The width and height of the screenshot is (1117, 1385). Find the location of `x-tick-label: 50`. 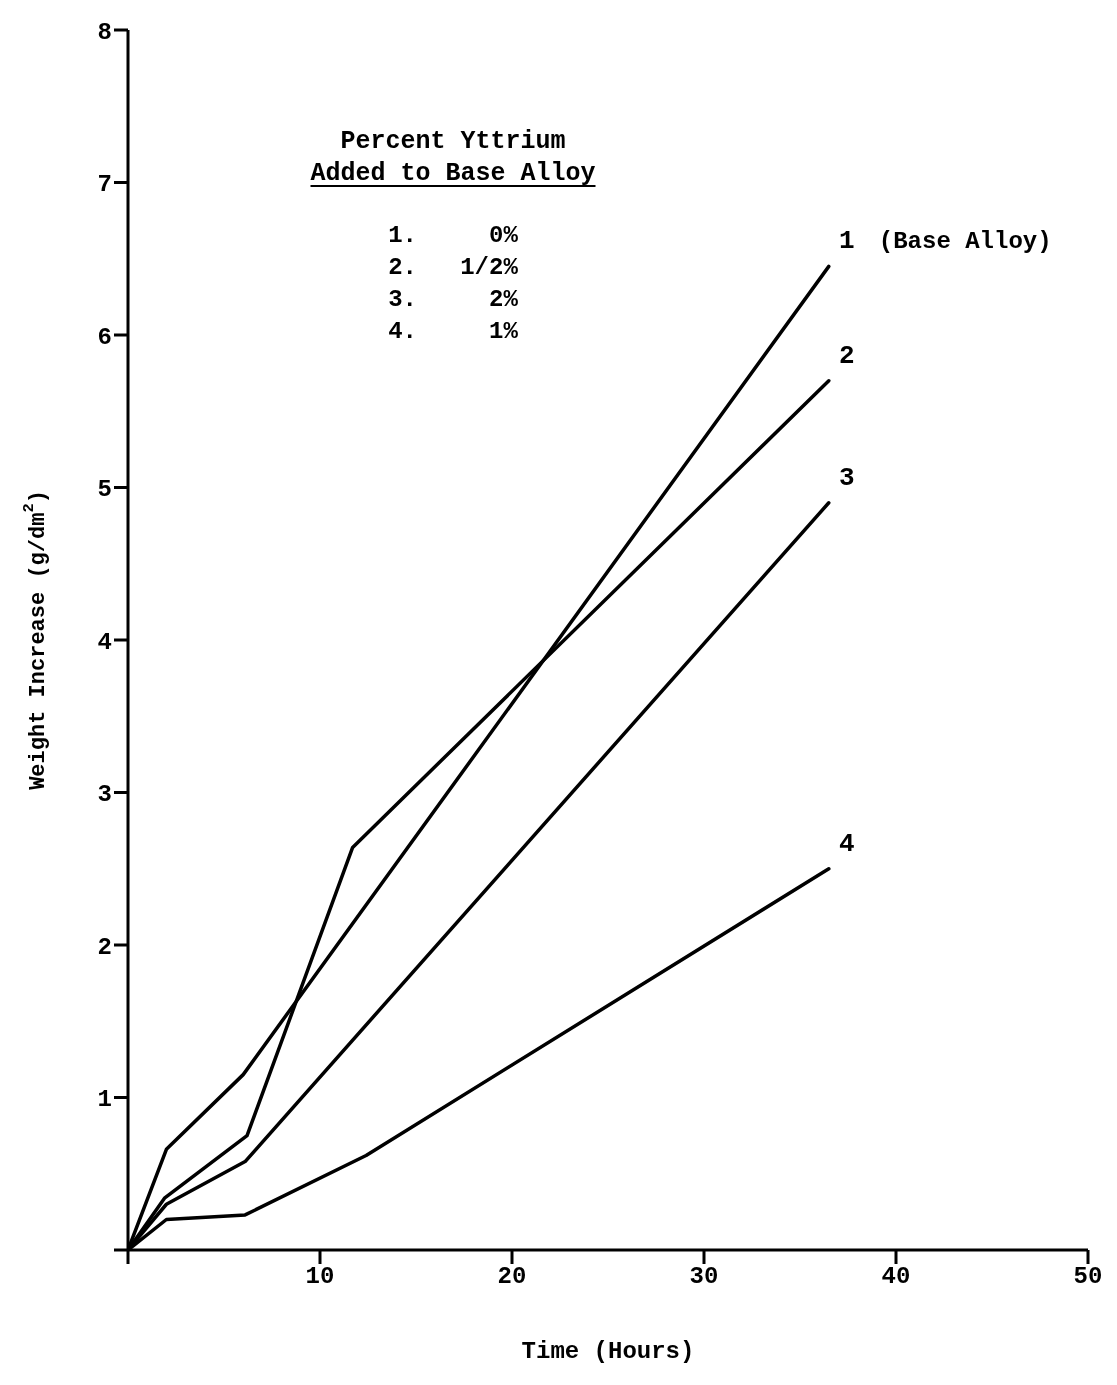

x-tick-label: 50 is located at coordinates (1088, 1277).